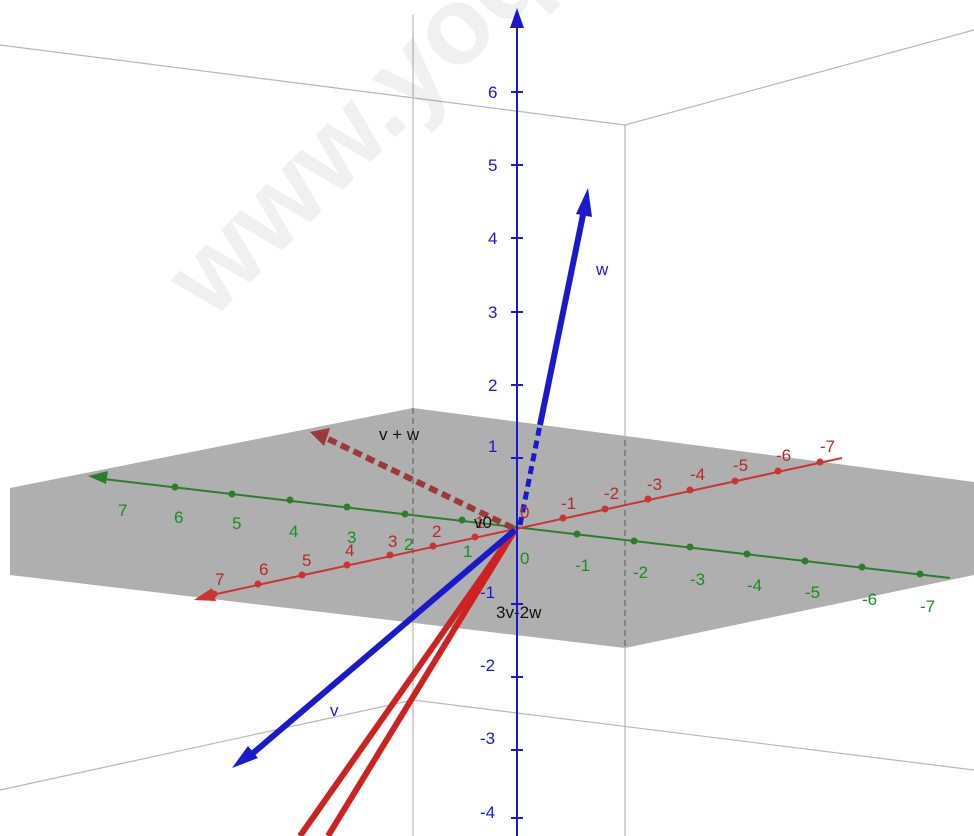  I want to click on x-tick-label: -1, so click(568, 503).